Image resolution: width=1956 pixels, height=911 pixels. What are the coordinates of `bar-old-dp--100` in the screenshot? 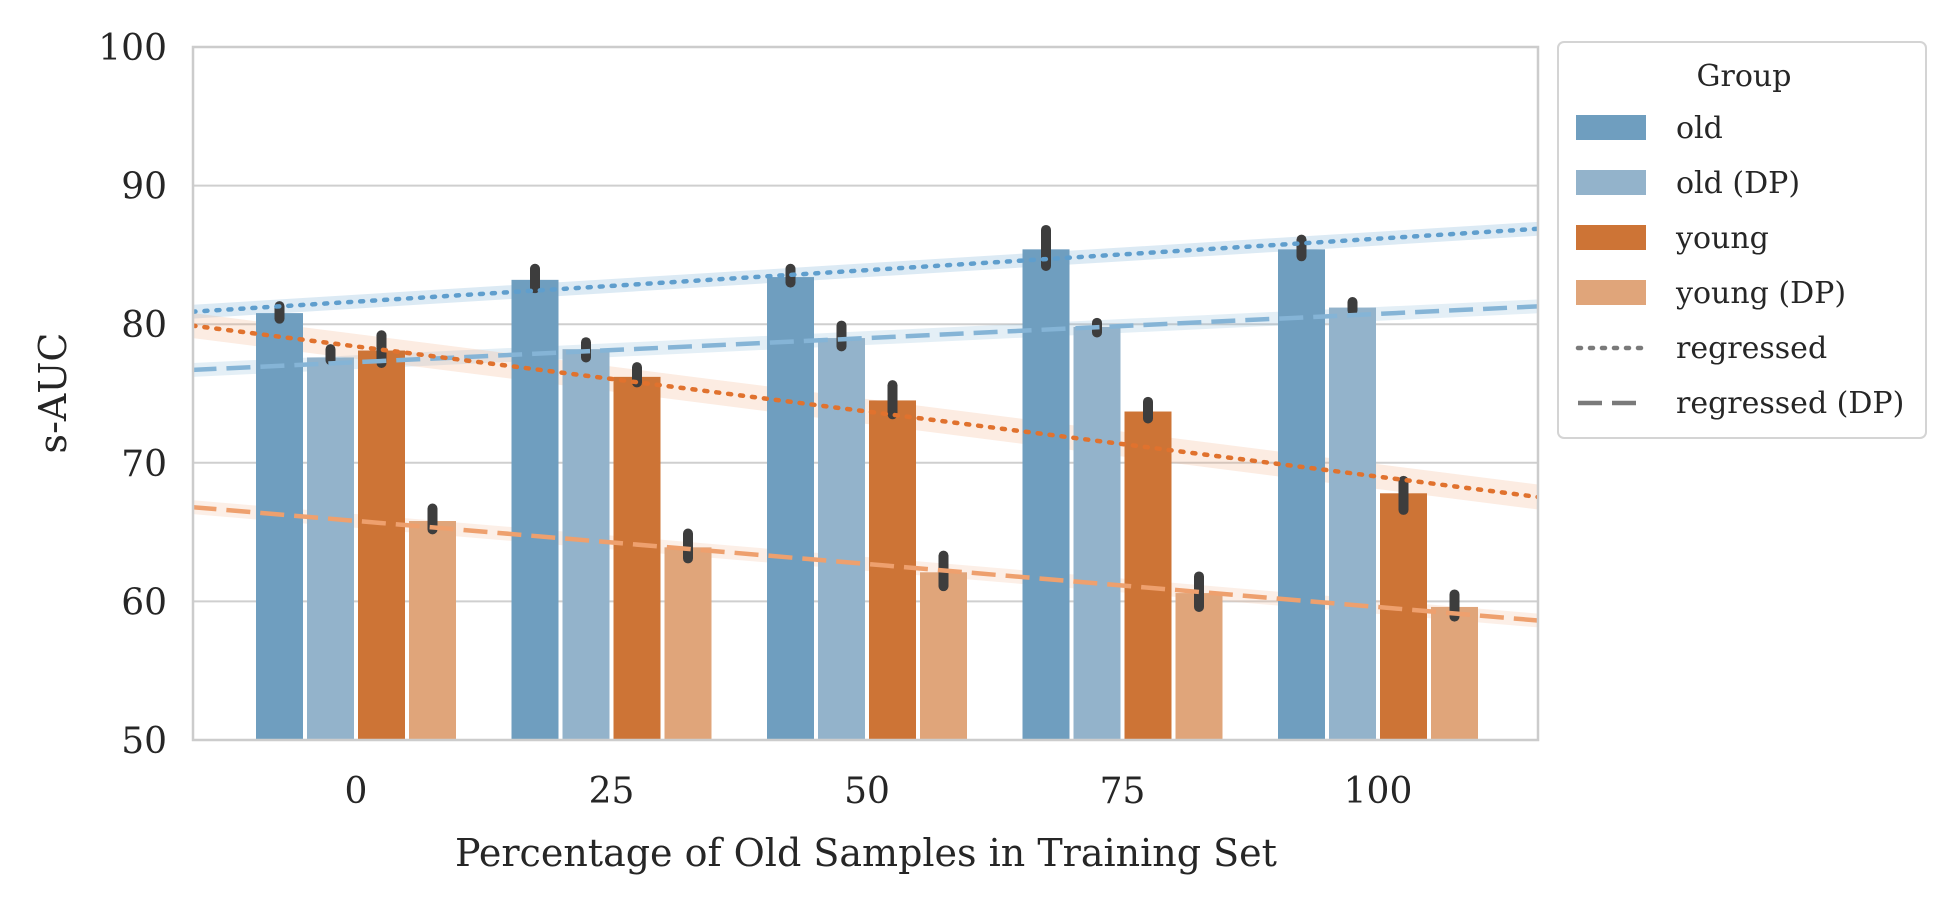 It's located at (1352, 523).